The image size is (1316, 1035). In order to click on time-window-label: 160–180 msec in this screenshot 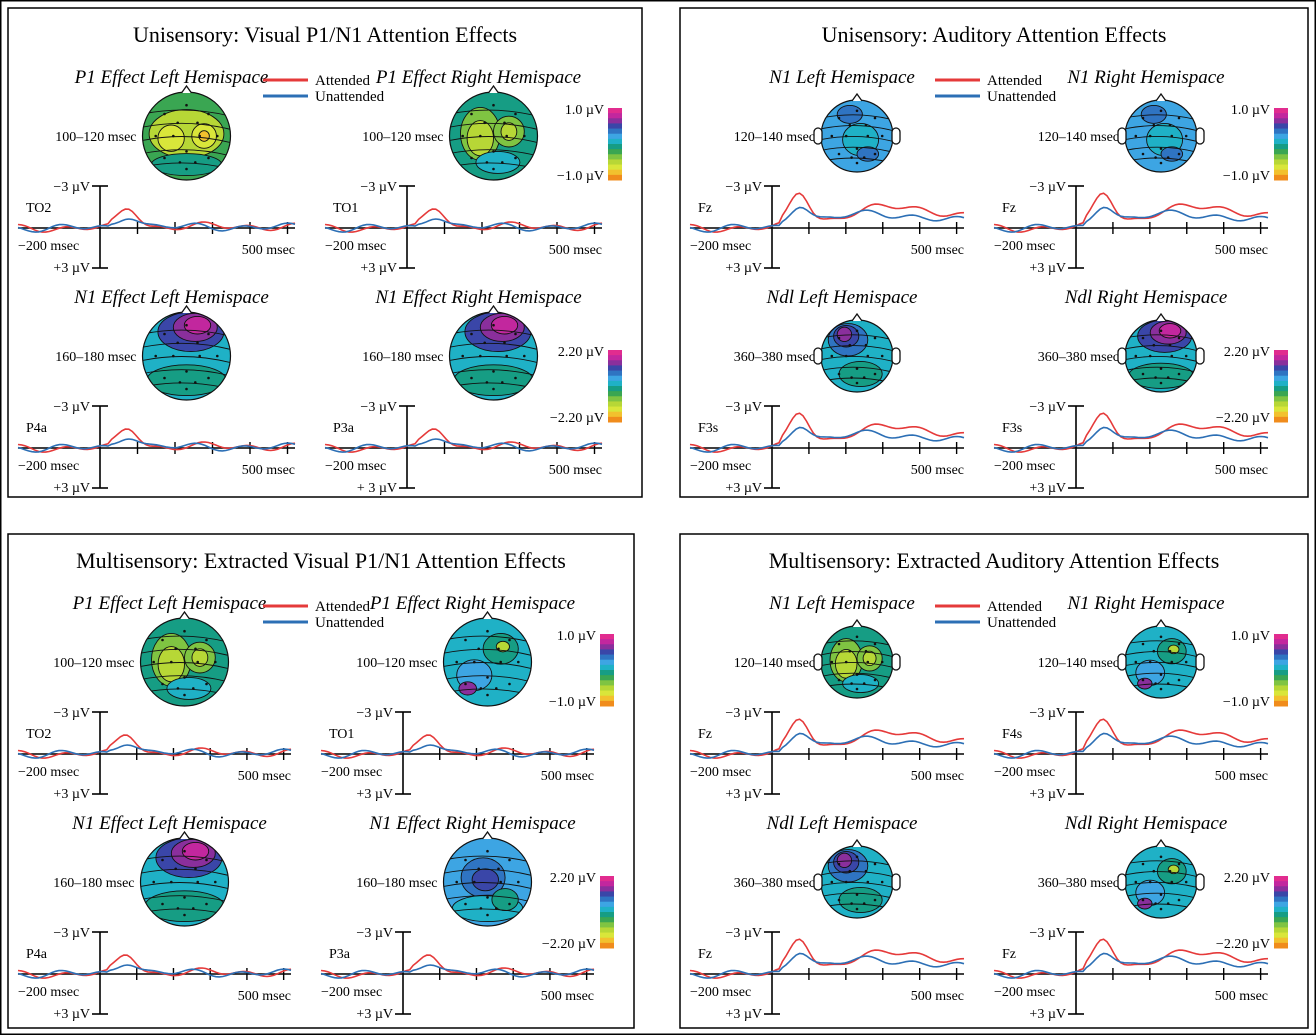, I will do `click(402, 357)`.